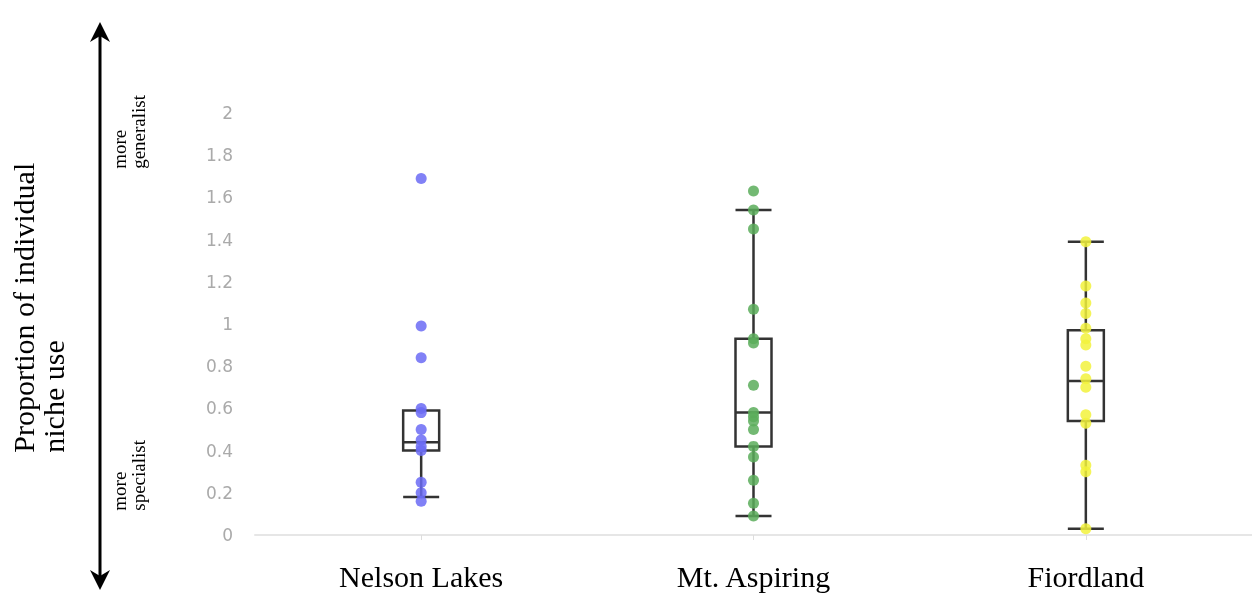  I want to click on y-tick-label: 0, so click(227, 535).